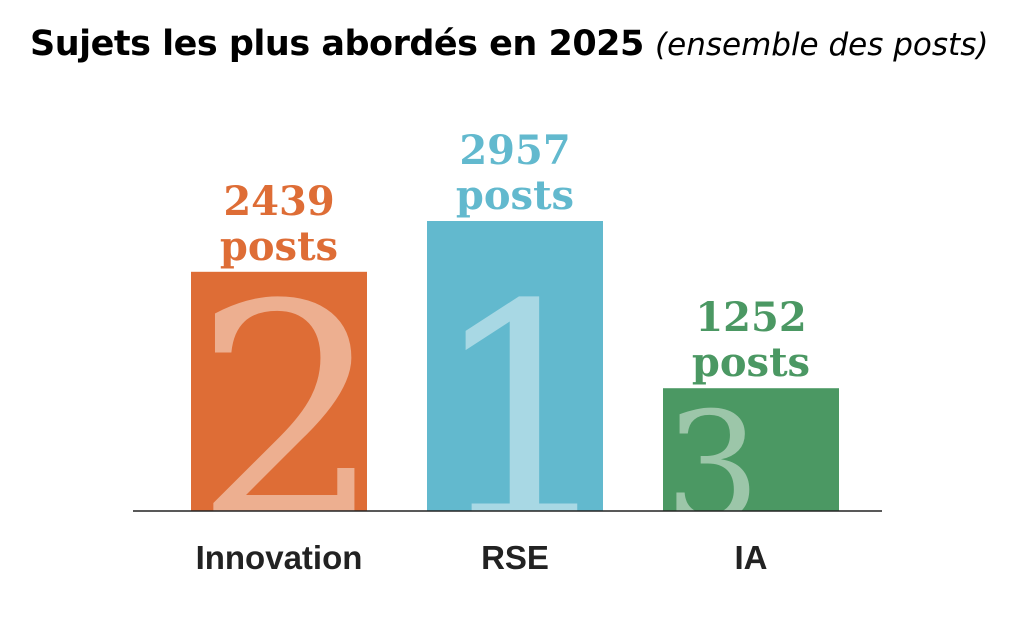 The image size is (1024, 628). I want to click on chart-title-subtitle: (ensemble des posts), so click(822, 45).